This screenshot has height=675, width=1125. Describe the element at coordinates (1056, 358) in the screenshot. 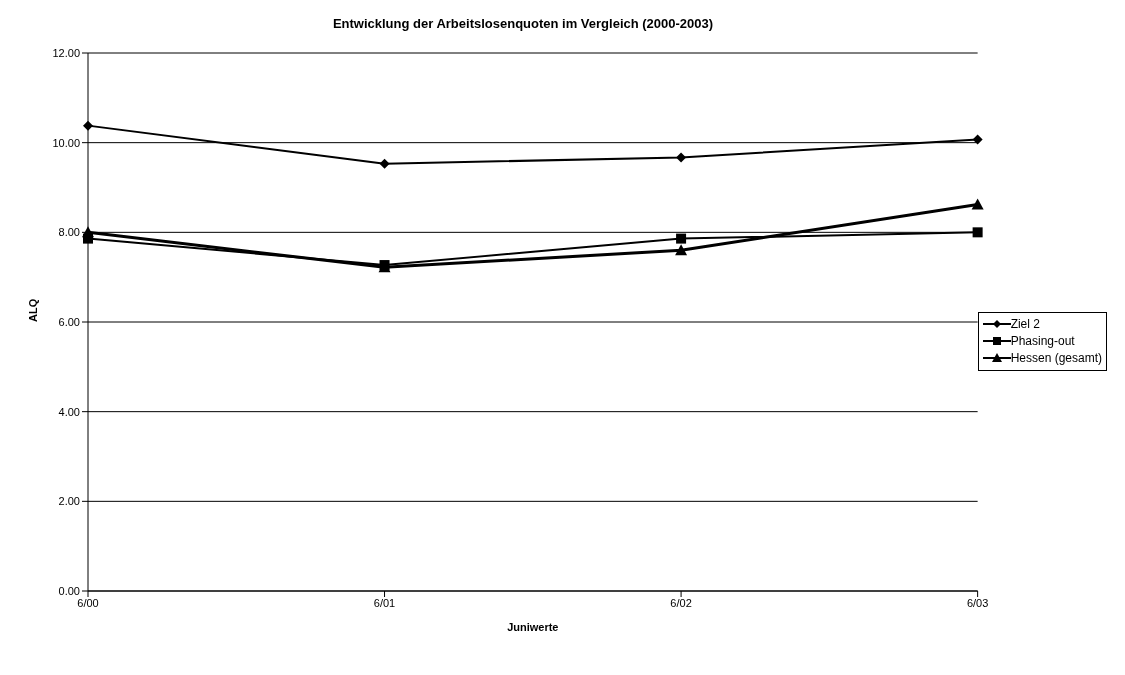

I see `legend-label: Hessen (gesamt)` at that location.